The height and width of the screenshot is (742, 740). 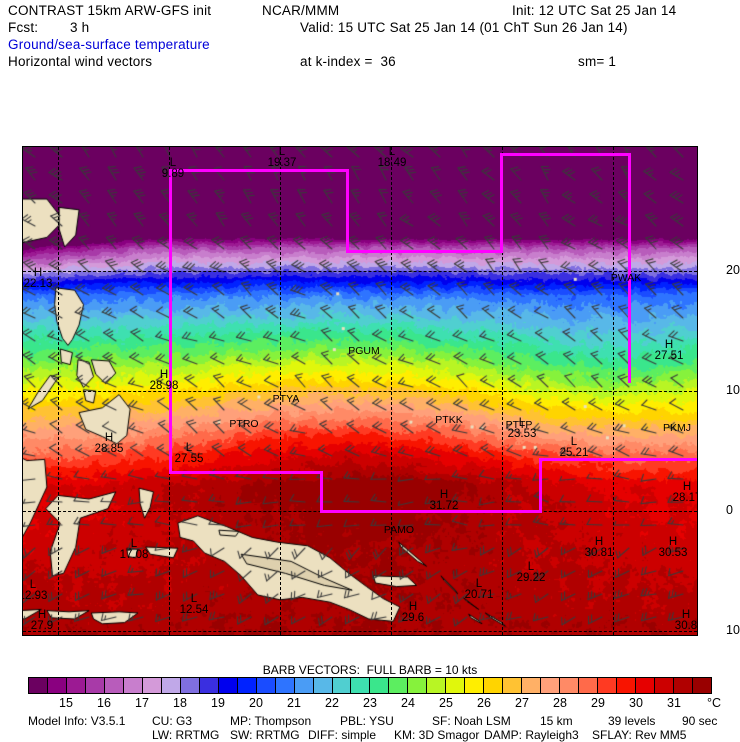 What do you see at coordinates (673, 547) in the screenshot?
I see `pressure-extremum-label: H 30.53` at bounding box center [673, 547].